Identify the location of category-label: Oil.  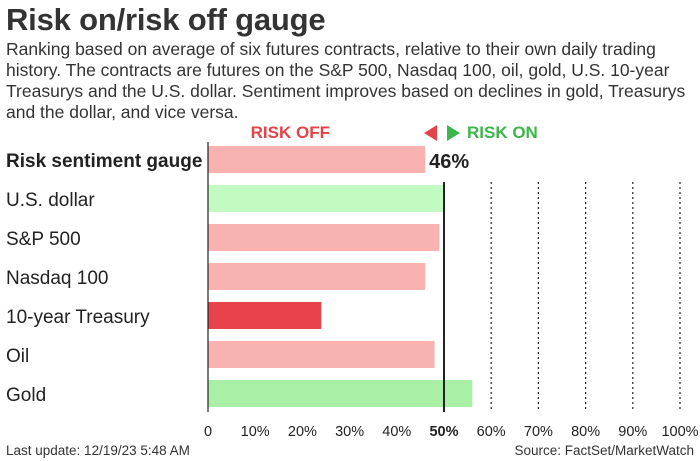
(17, 356).